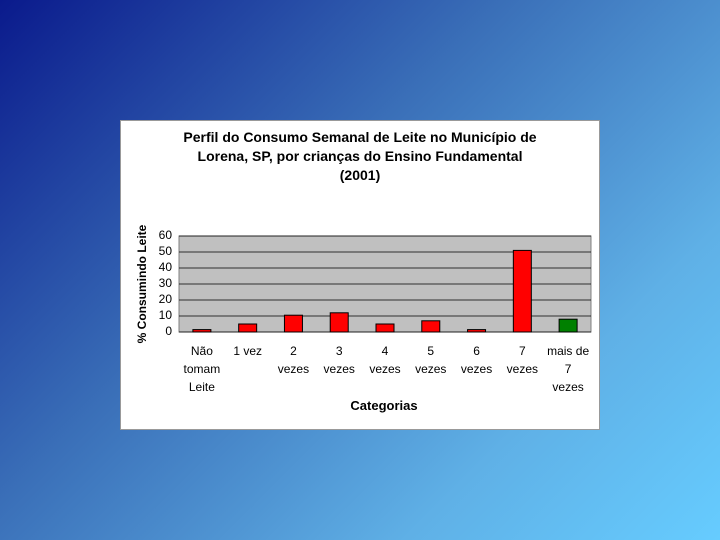 Image resolution: width=720 pixels, height=540 pixels. Describe the element at coordinates (168, 331) in the screenshot. I see `y-tick-label: 0` at that location.